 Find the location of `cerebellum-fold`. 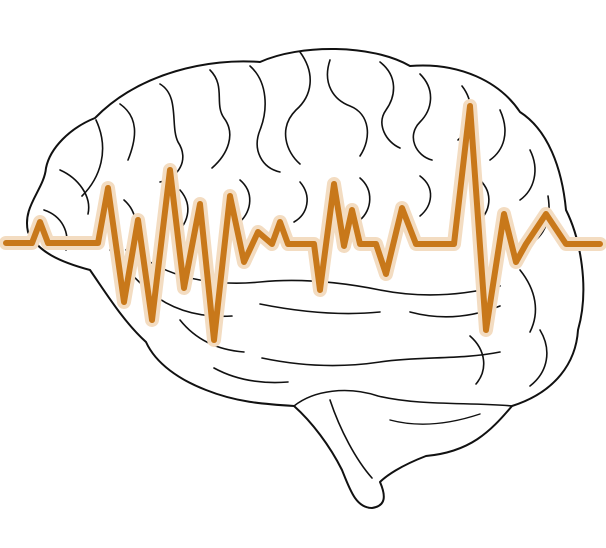

cerebellum-fold is located at coordinates (435, 419).